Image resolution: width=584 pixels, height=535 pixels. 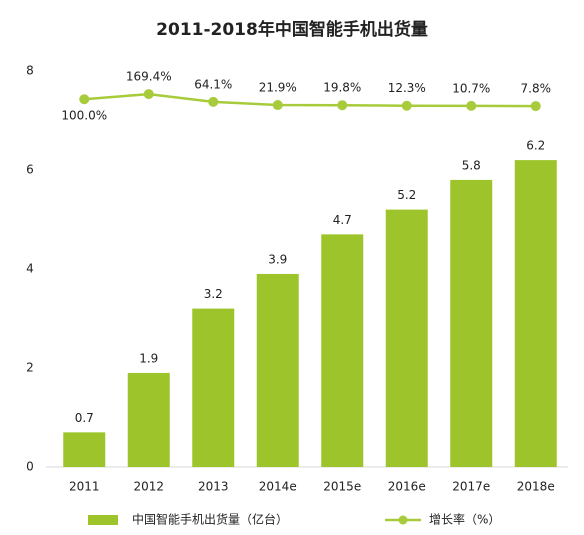 I want to click on y-tick-label: 4, so click(x=30, y=269).